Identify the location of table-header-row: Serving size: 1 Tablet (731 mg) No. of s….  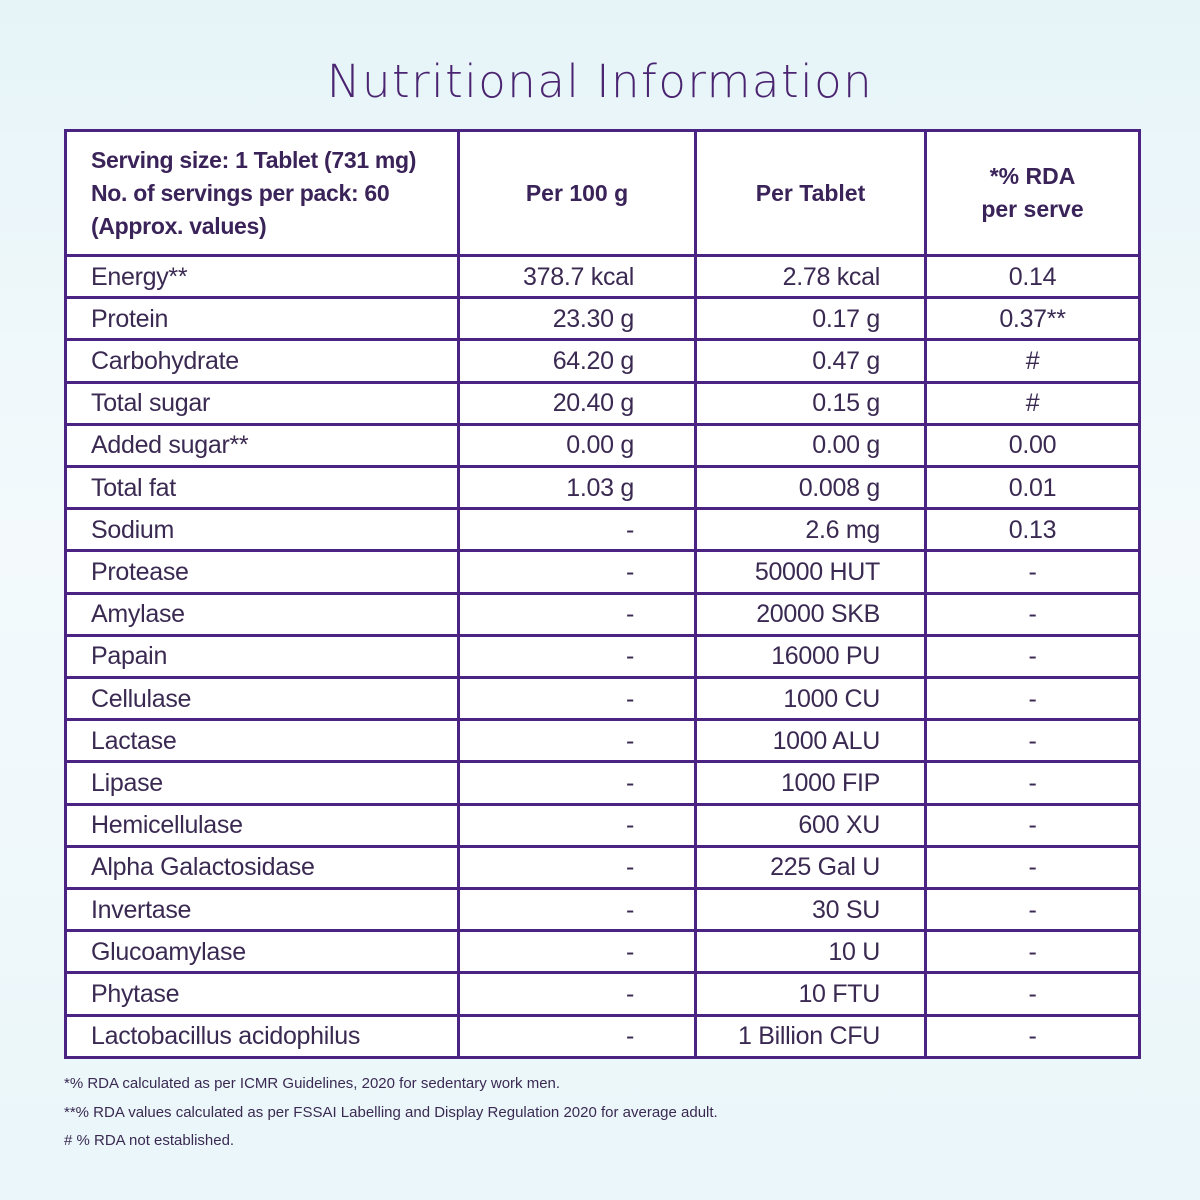
(602, 193).